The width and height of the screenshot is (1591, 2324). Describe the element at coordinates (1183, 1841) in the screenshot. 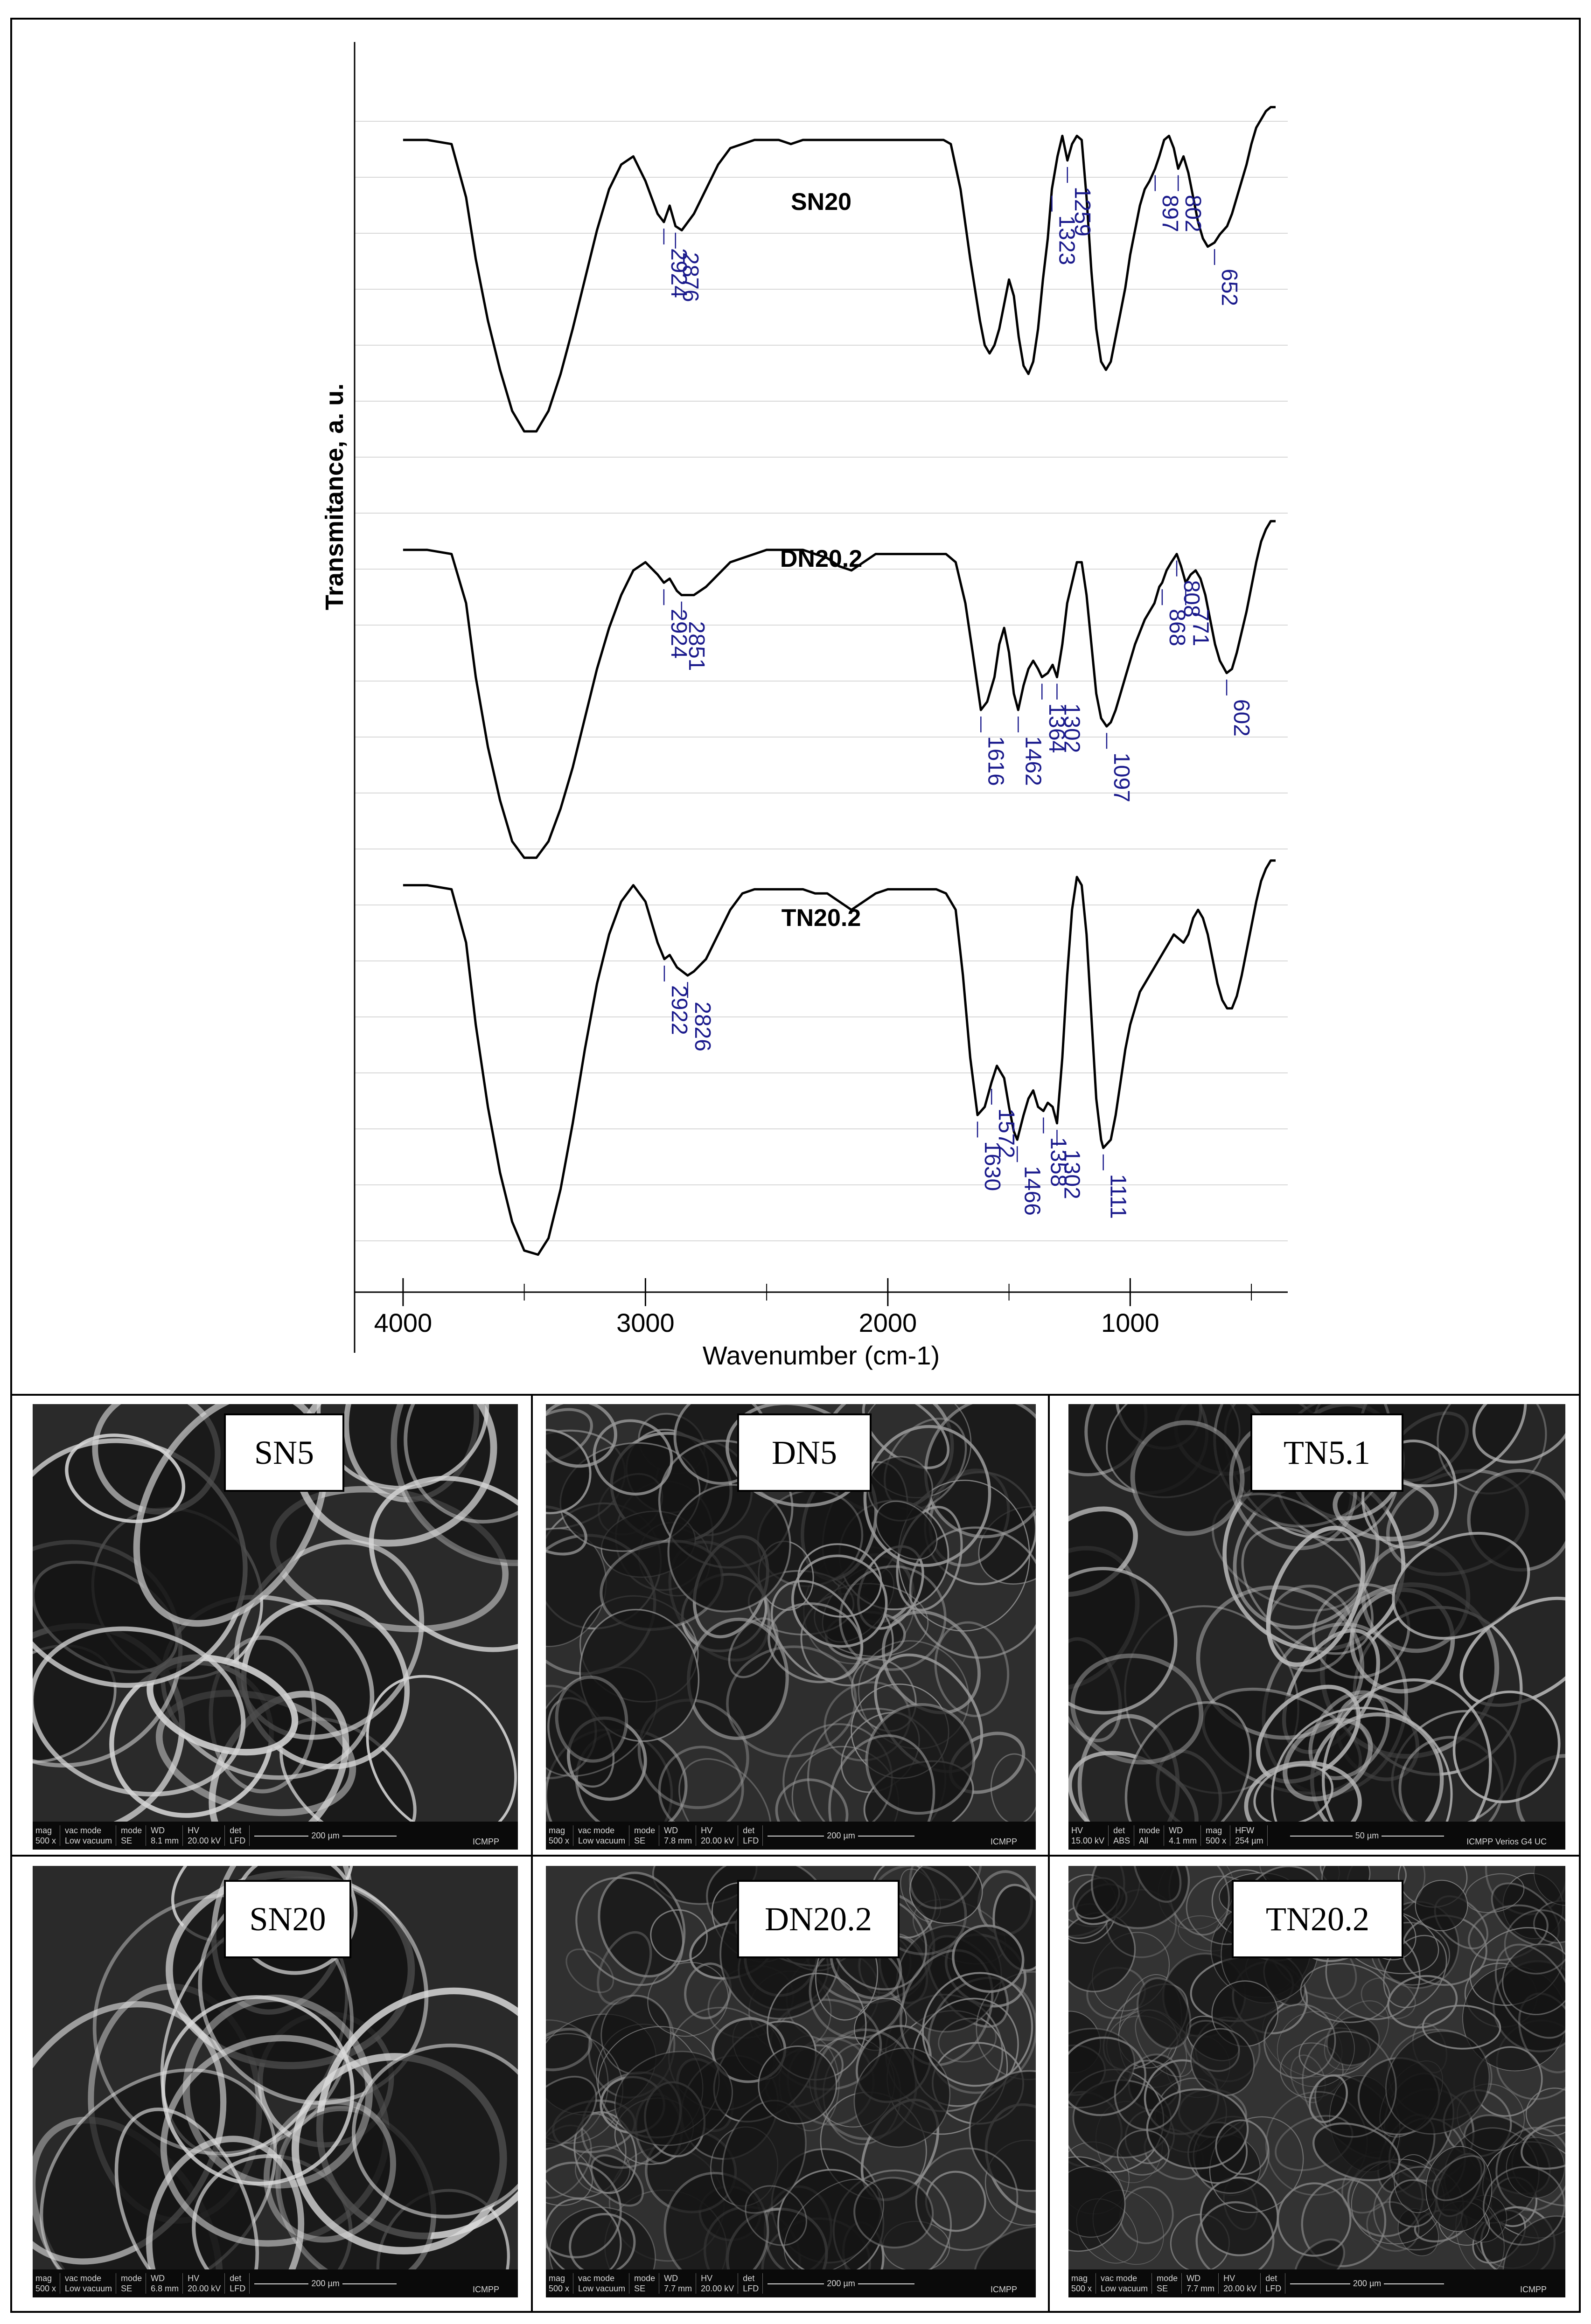

I see `sem-databar-value: 4.1 mm` at that location.